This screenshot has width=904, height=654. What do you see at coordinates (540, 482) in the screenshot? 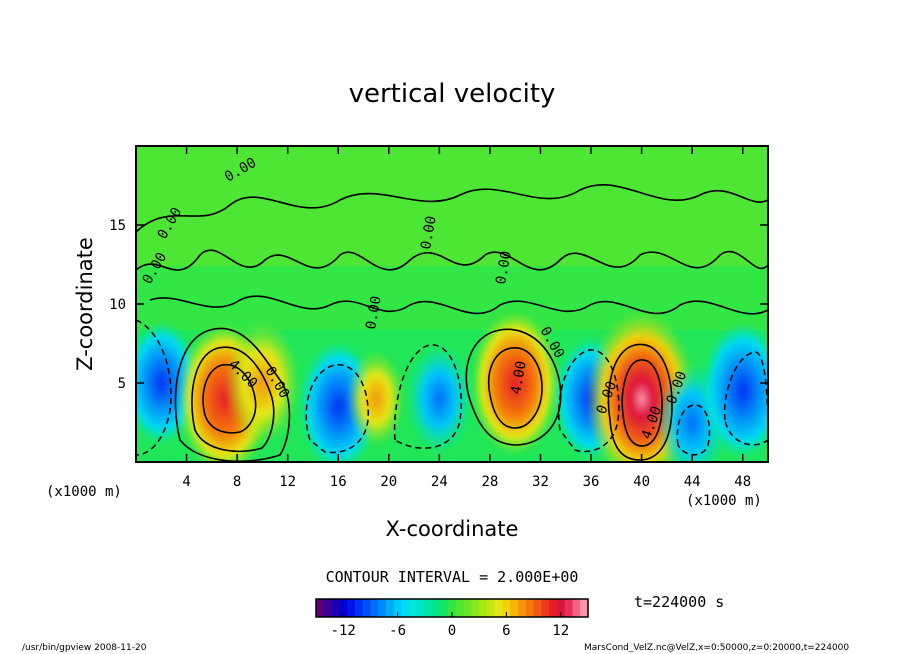
I see `x-tick-label: 32` at bounding box center [540, 482].